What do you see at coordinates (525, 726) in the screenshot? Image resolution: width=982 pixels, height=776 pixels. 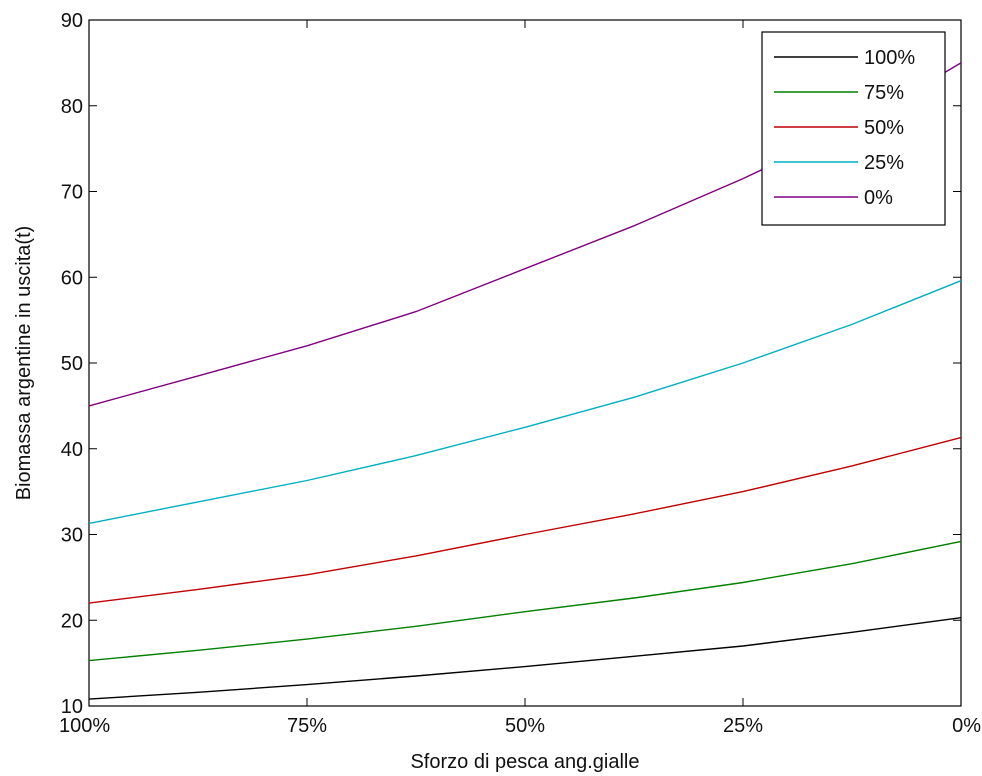 I see `x-tick-label: 50%` at bounding box center [525, 726].